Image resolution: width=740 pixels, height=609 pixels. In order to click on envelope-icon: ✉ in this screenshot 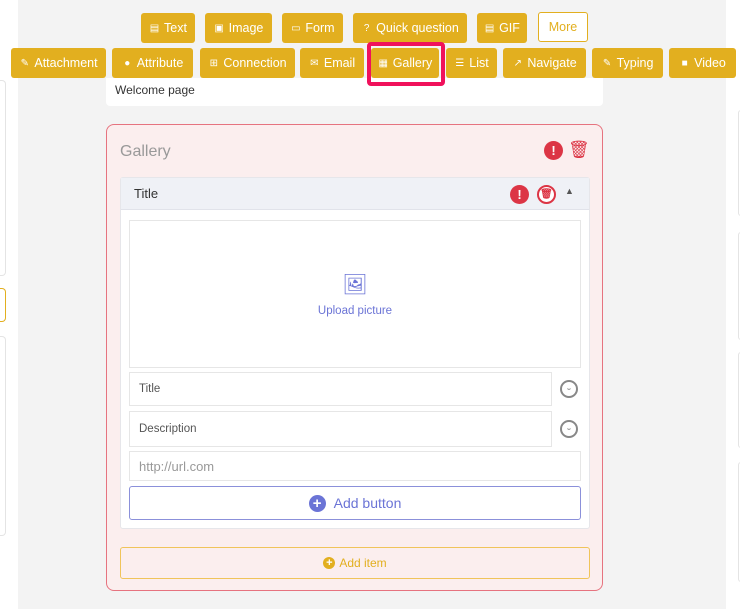, I will do `click(314, 63)`.